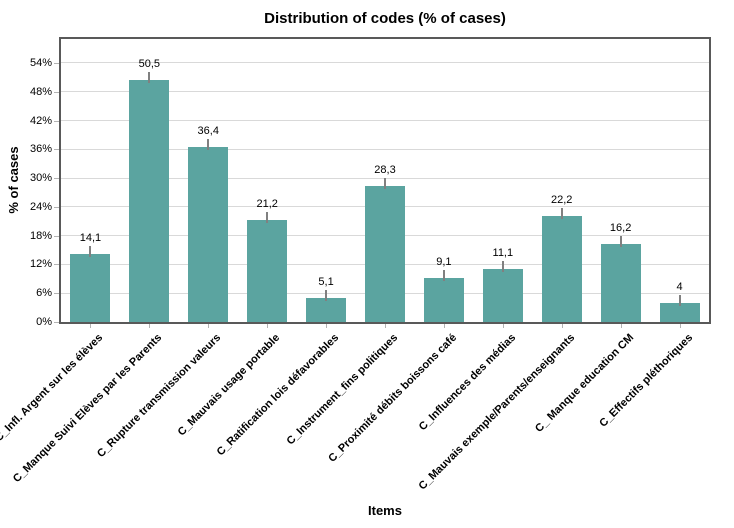  What do you see at coordinates (267, 204) in the screenshot?
I see `bar-value-label: 21,2` at bounding box center [267, 204].